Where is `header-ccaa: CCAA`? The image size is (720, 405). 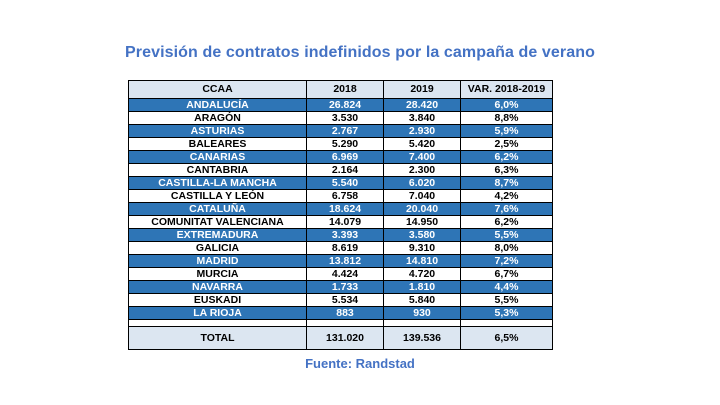 header-ccaa: CCAA is located at coordinates (218, 90).